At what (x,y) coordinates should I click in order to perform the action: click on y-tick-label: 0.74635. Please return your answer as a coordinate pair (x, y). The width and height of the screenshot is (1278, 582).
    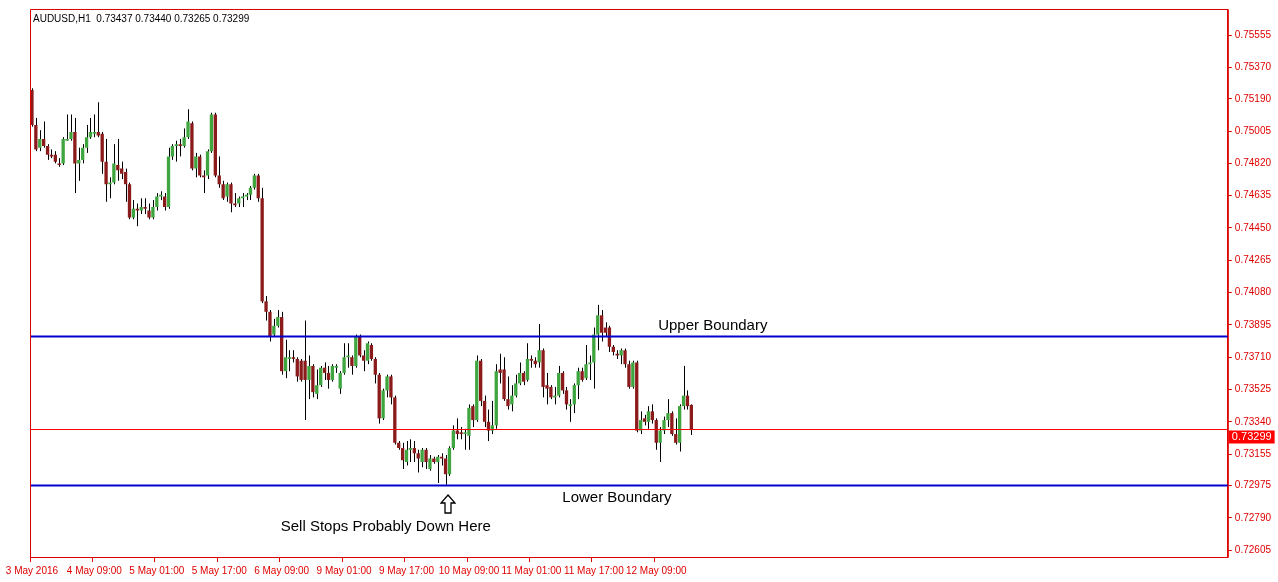
    Looking at the image, I should click on (1253, 195).